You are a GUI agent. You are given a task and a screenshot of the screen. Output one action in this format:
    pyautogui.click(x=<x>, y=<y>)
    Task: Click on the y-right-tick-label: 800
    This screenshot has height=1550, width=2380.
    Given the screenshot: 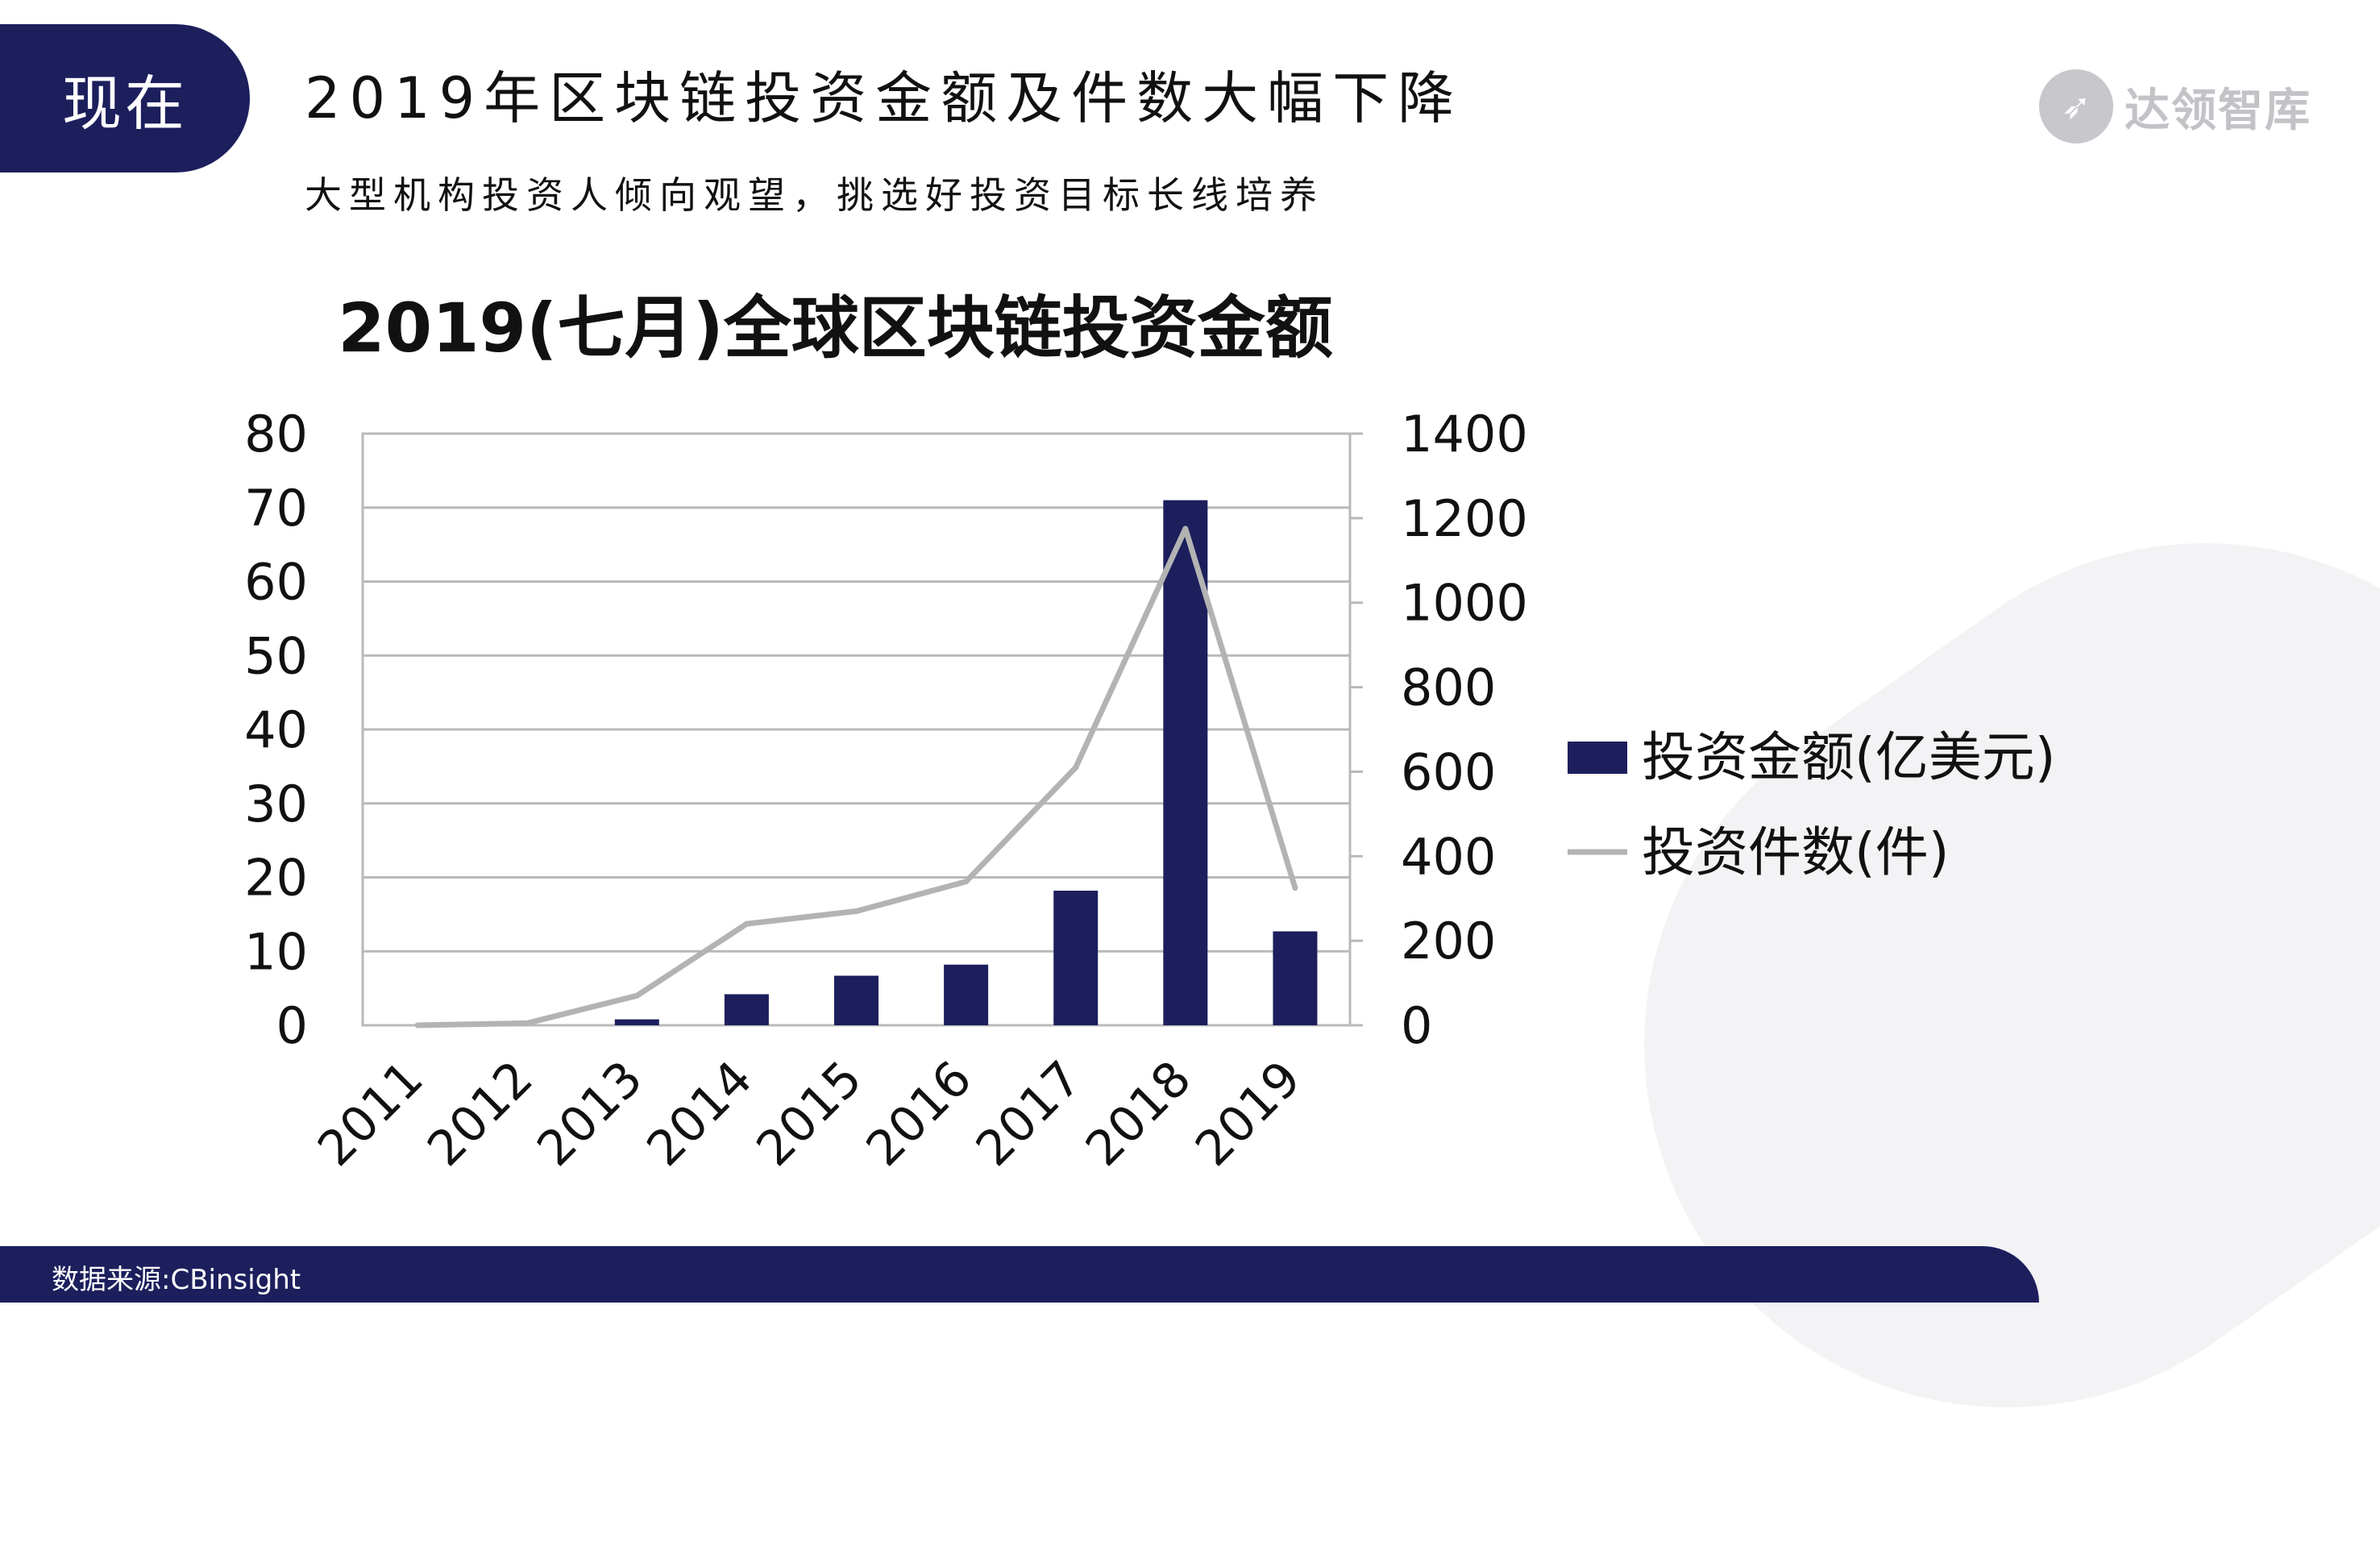 What is the action you would take?
    pyautogui.click(x=1448, y=688)
    